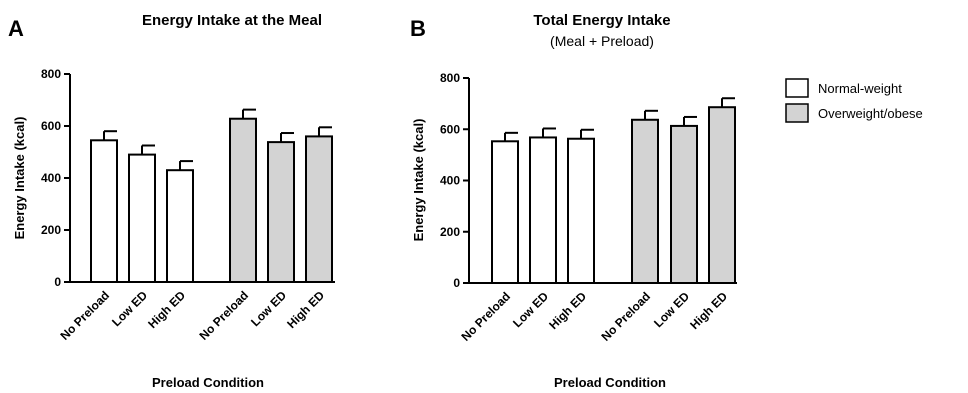 The image size is (968, 393). Describe the element at coordinates (51, 230) in the screenshot. I see `panel-a-y-tick-label: 200` at that location.